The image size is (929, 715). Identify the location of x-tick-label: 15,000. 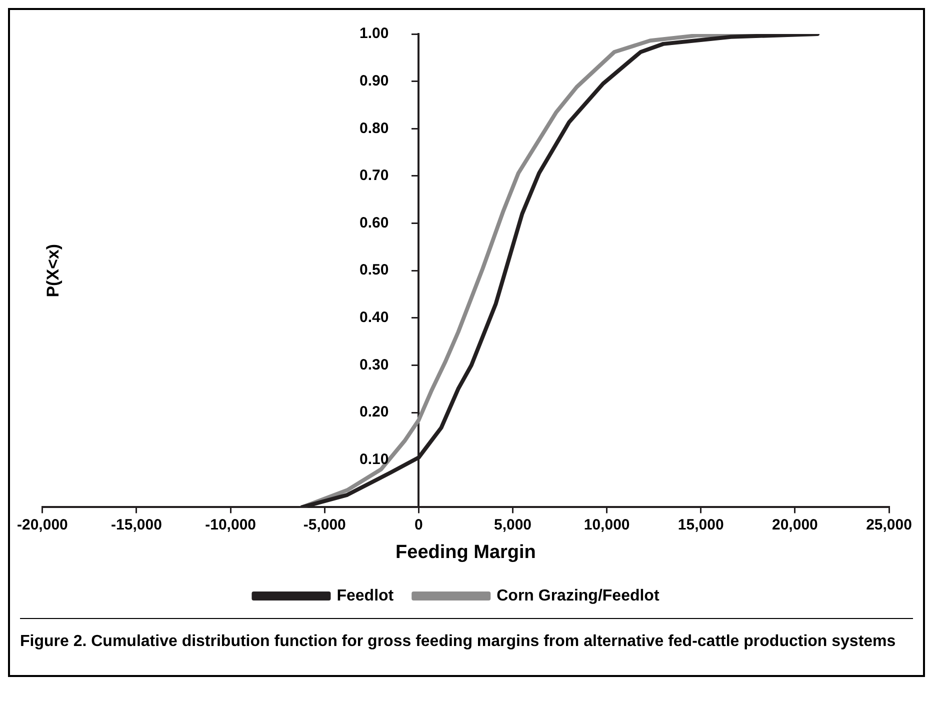
(701, 525).